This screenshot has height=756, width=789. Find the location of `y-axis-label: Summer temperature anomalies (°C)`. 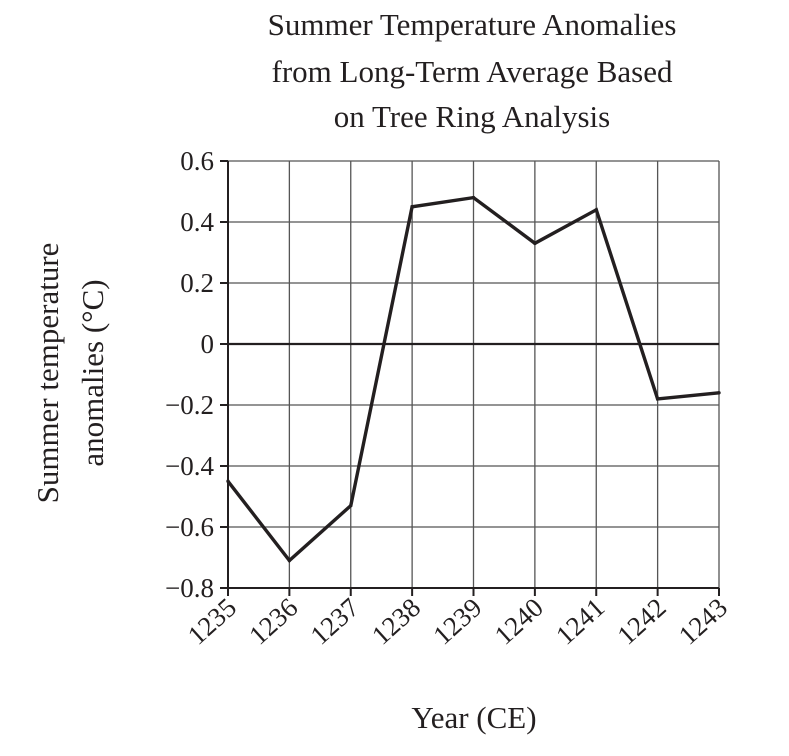

y-axis-label: Summer temperature anomalies (°C) is located at coordinates (70, 373).